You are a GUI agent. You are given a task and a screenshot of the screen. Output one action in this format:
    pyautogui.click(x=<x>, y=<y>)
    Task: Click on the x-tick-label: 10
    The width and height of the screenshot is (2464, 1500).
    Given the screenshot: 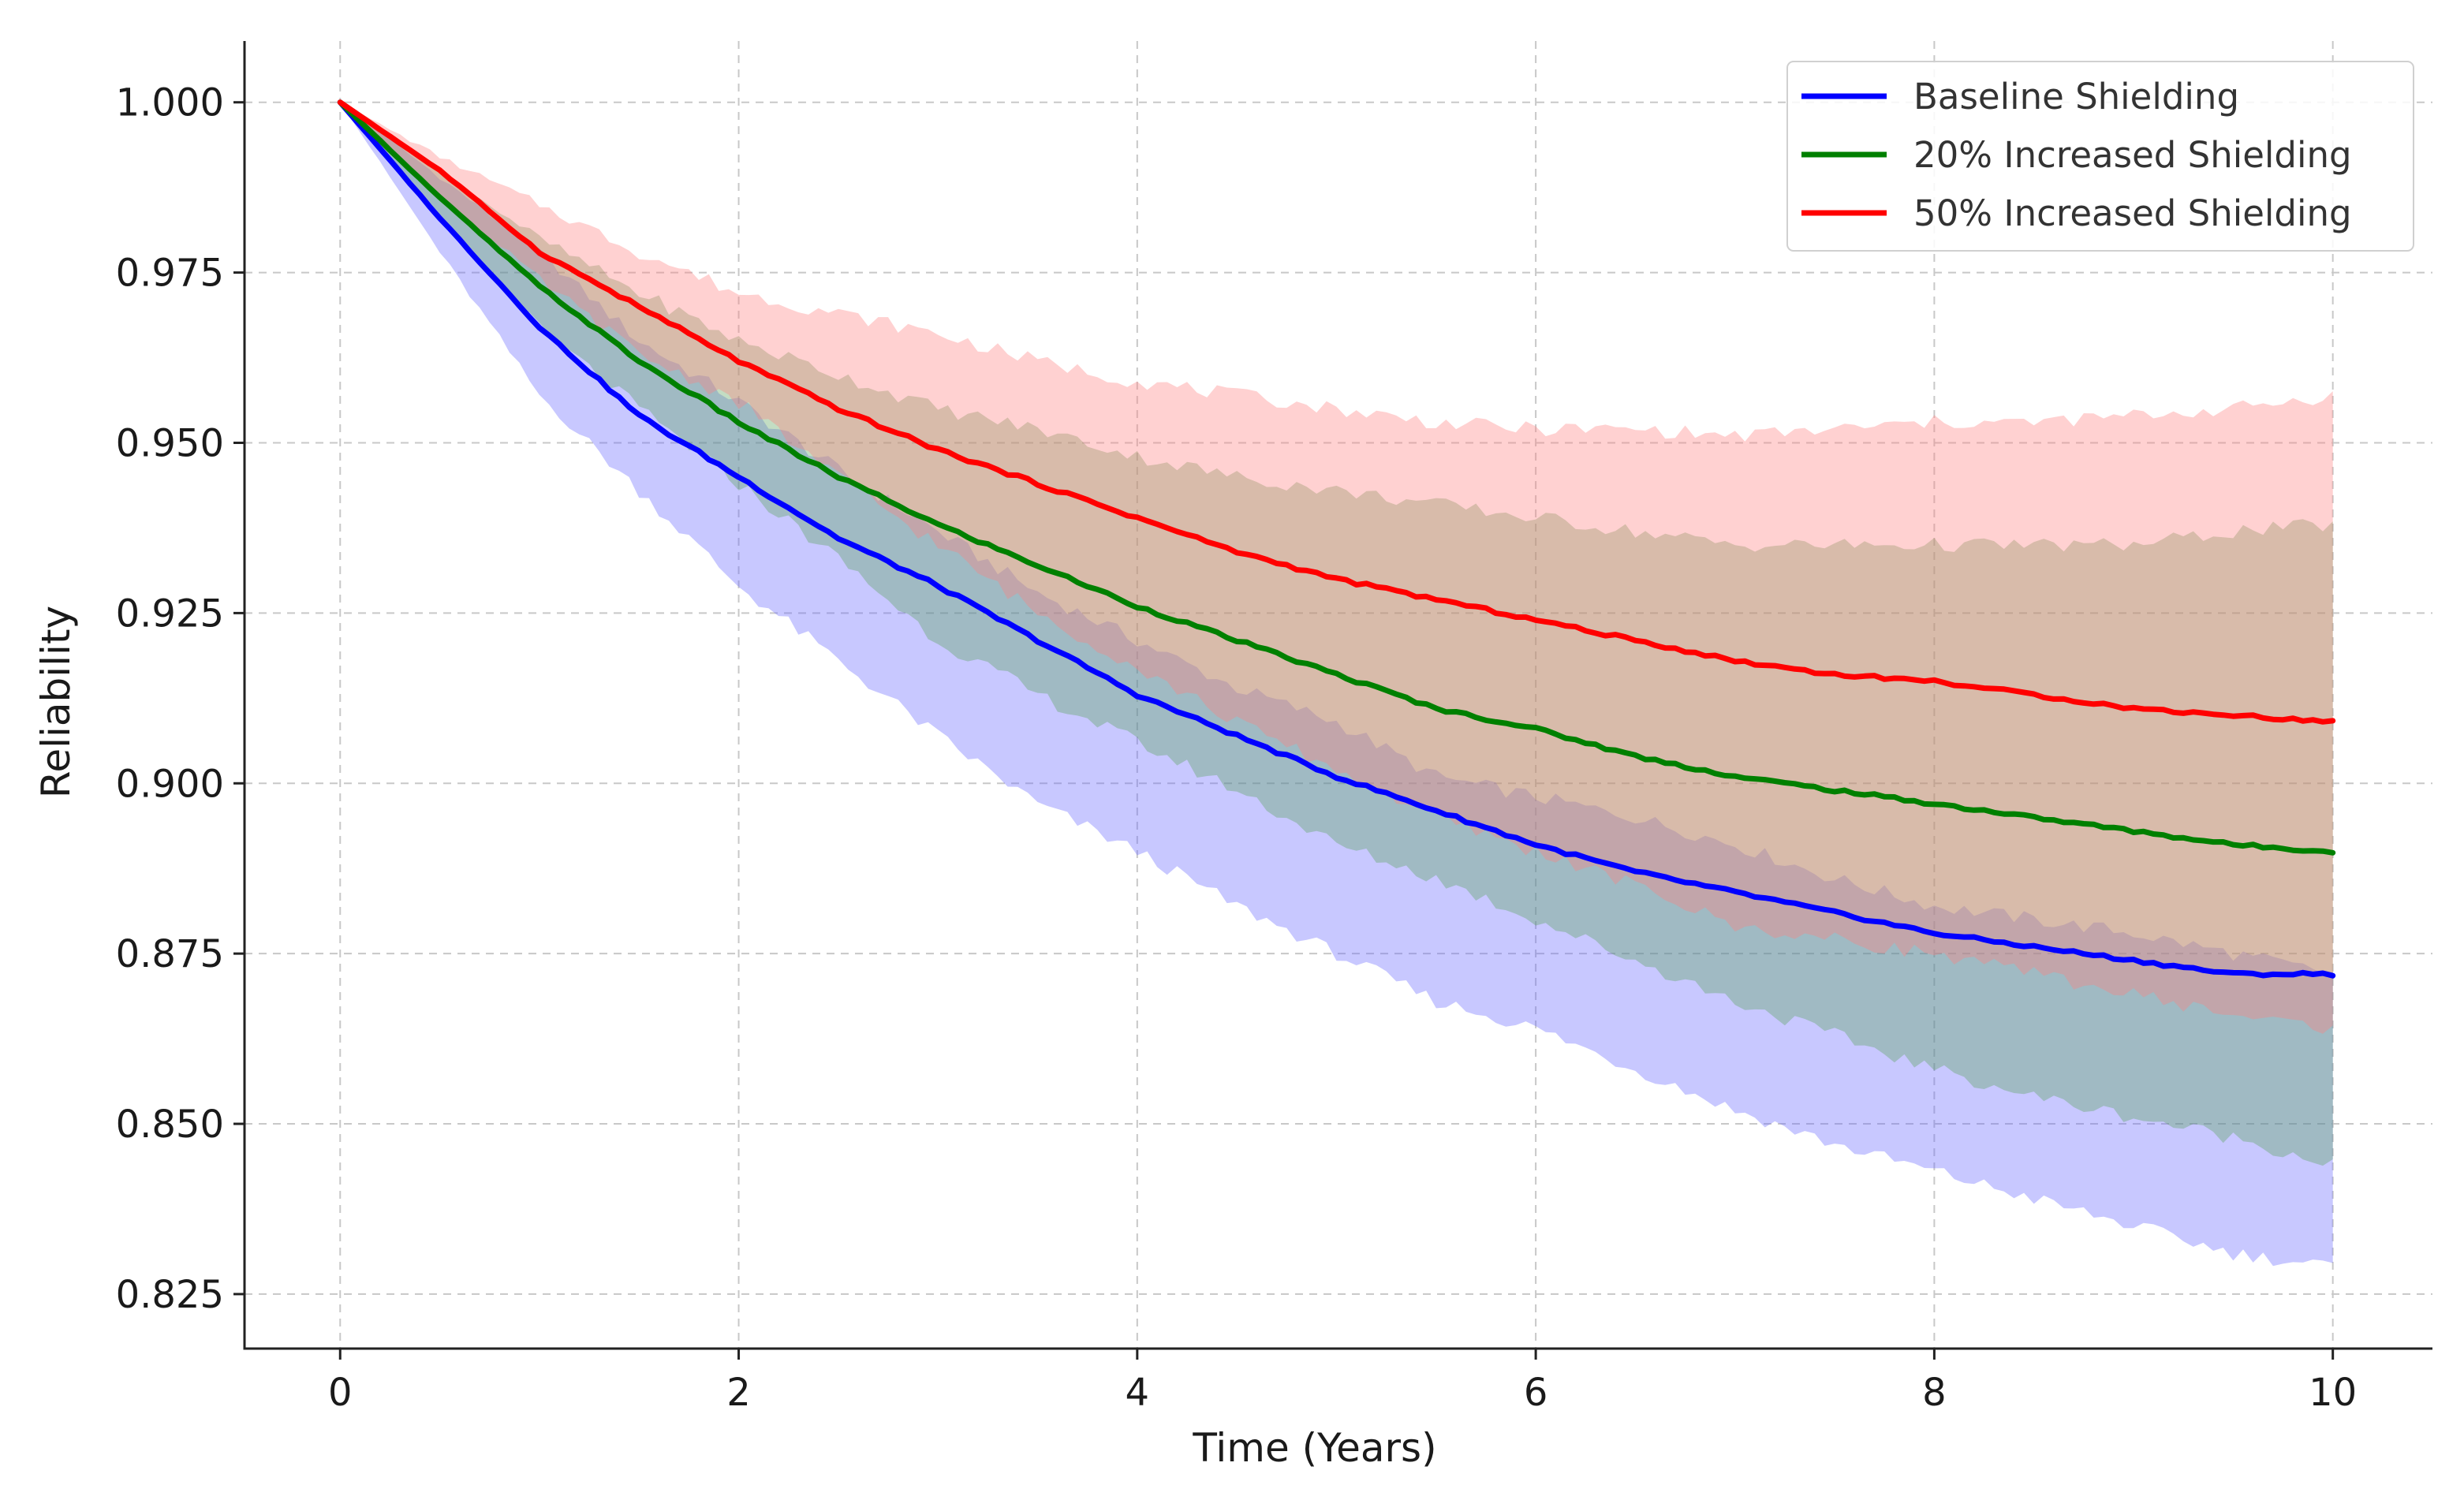 What is the action you would take?
    pyautogui.click(x=2333, y=1393)
    